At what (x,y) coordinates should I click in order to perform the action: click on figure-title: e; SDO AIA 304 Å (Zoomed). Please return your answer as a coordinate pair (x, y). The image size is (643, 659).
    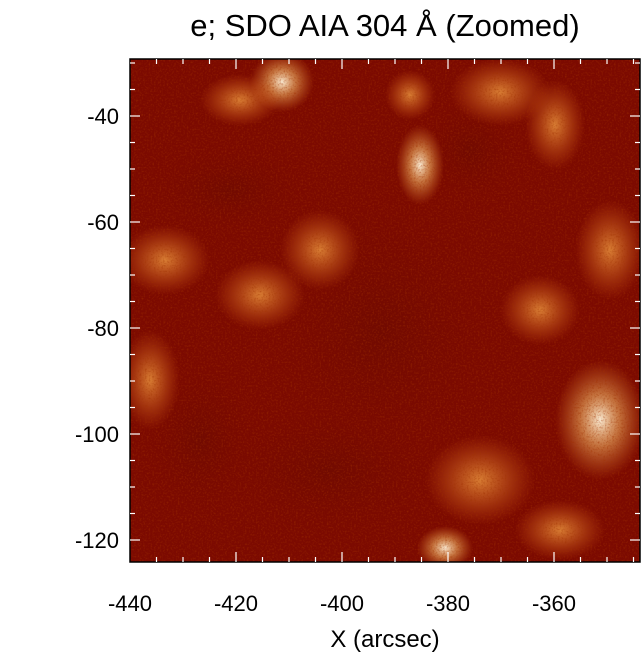
    Looking at the image, I should click on (385, 25).